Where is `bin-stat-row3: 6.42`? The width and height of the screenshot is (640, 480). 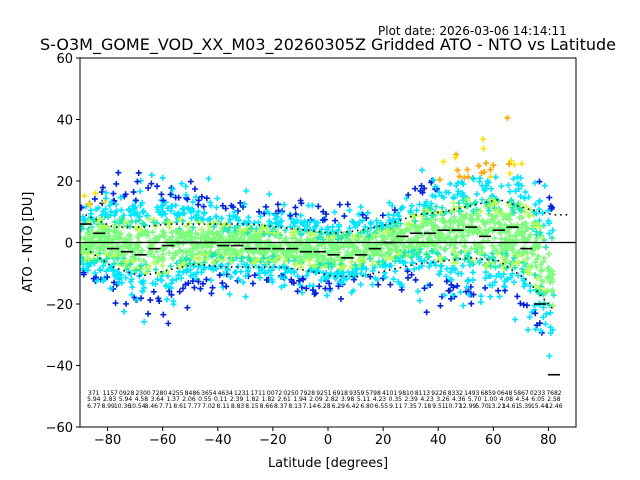
bin-stat-row3: 6.42 is located at coordinates (353, 406).